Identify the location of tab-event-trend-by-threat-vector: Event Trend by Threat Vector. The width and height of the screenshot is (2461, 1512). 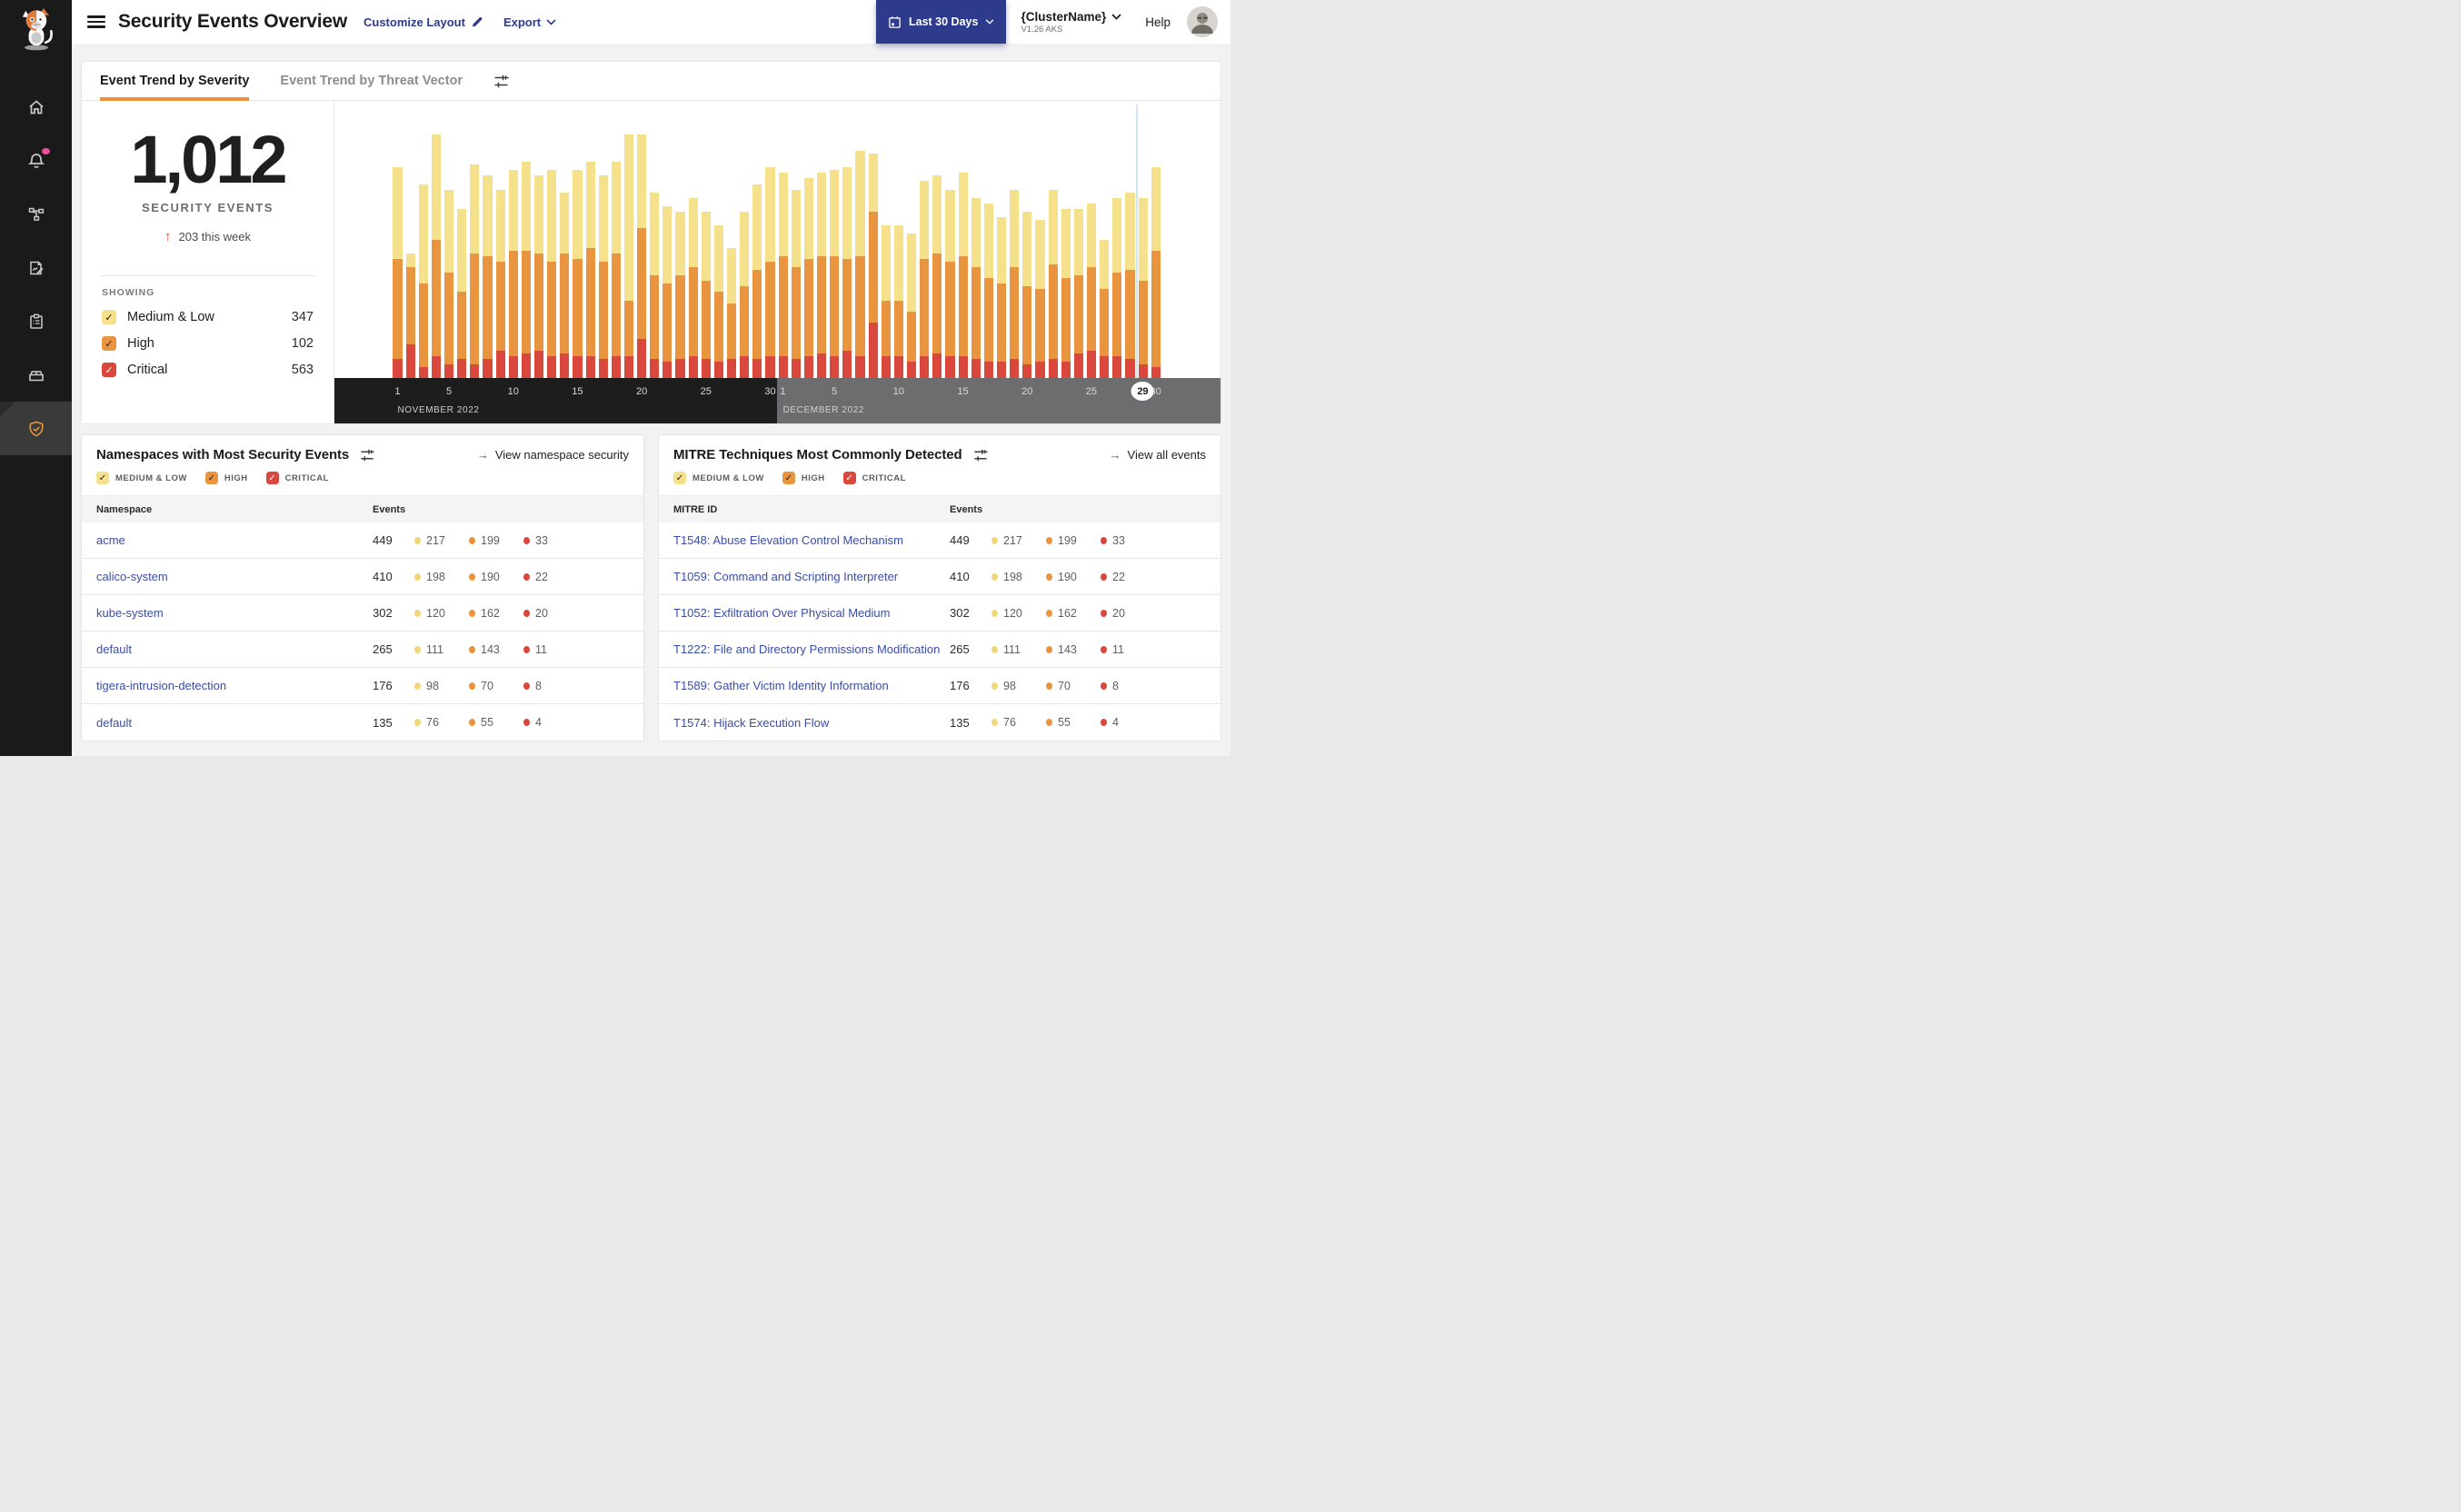
(371, 81).